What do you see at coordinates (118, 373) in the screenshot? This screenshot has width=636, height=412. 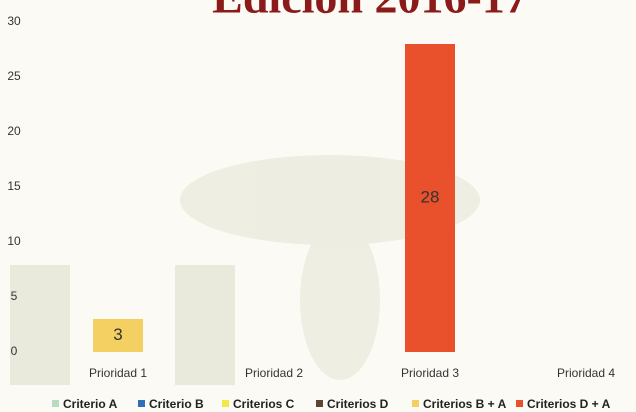 I see `x-tick-label: Prioridad 1` at bounding box center [118, 373].